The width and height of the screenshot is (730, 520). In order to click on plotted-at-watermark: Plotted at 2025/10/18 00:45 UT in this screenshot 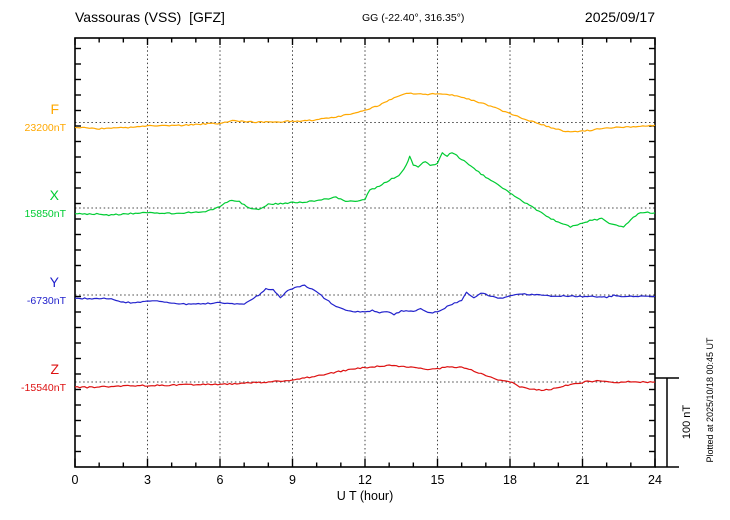, I will do `click(710, 400)`.